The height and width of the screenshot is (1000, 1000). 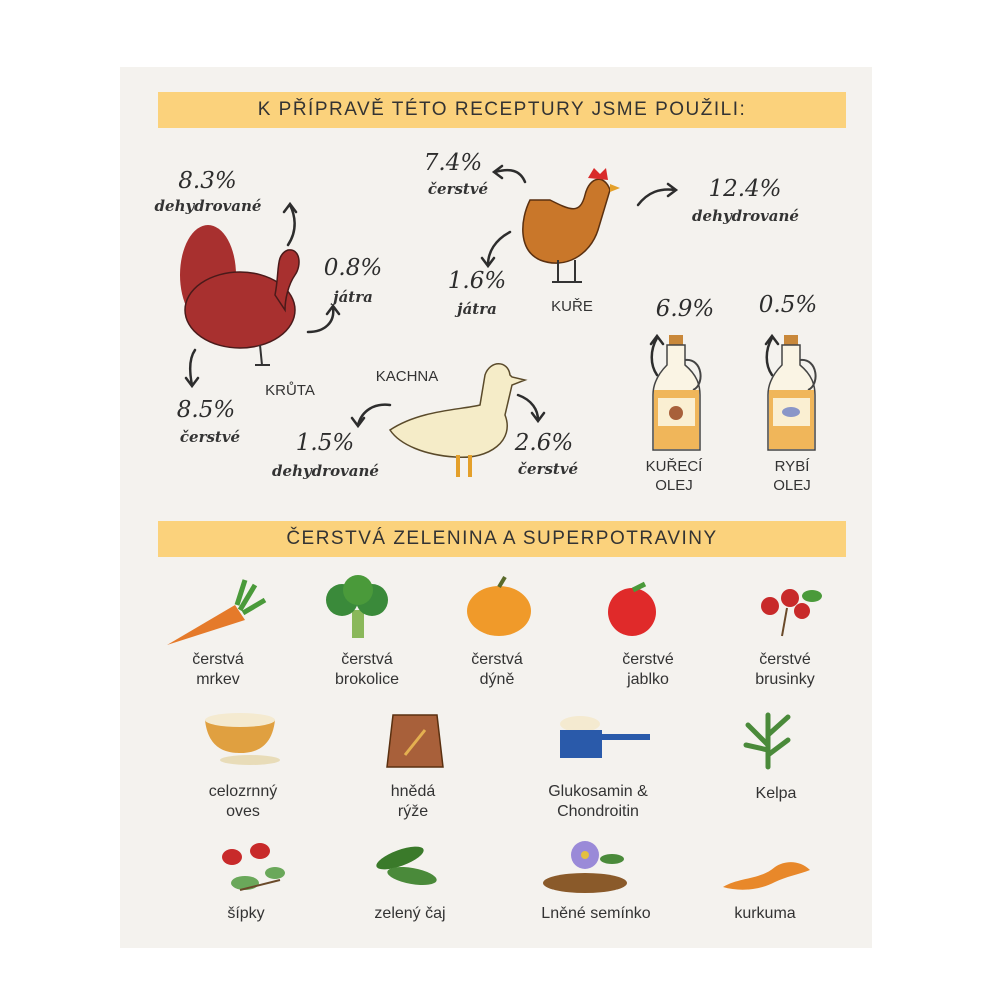 What do you see at coordinates (458, 189) in the screenshot?
I see `chicken-fresh-label: čerstvé` at bounding box center [458, 189].